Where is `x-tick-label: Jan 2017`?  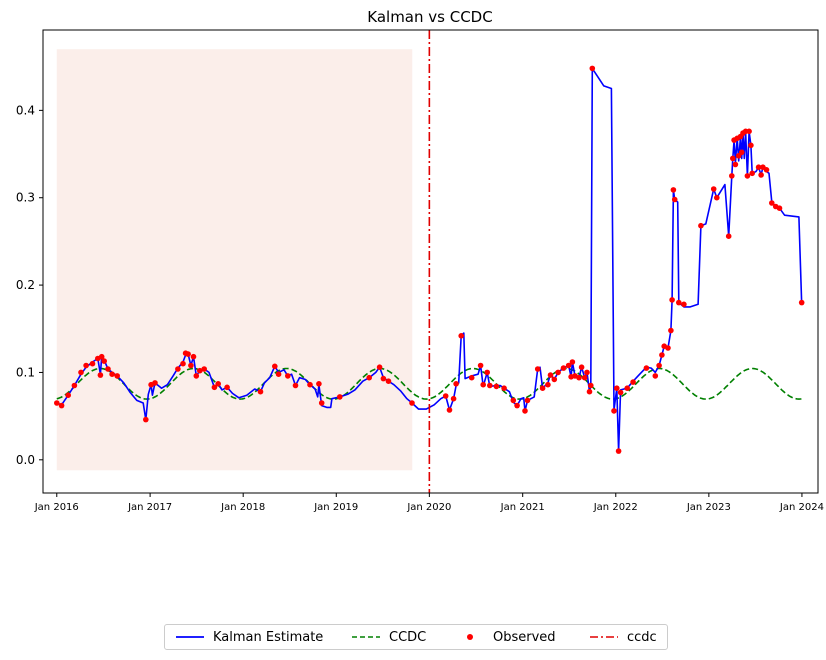 x-tick-label: Jan 2017 is located at coordinates (149, 507).